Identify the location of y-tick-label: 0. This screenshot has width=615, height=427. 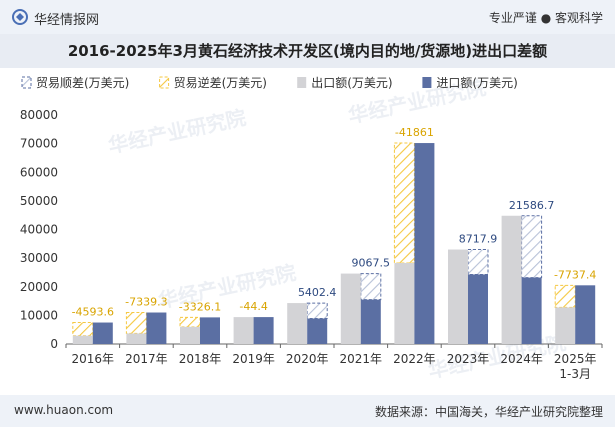
(54, 344).